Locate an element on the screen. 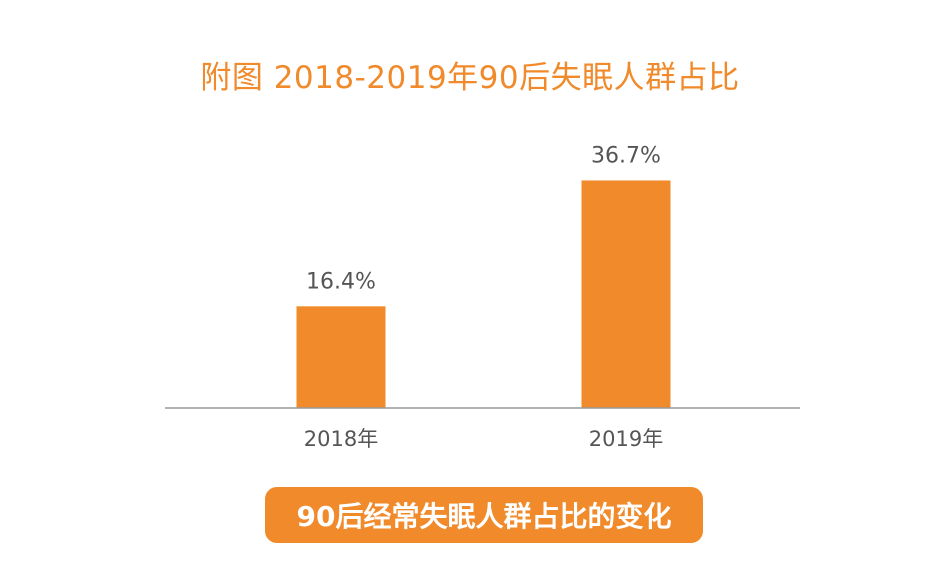 The image size is (940, 562). chart-title: 附图 2018-2019年90后失眠人群占比 is located at coordinates (470, 78).